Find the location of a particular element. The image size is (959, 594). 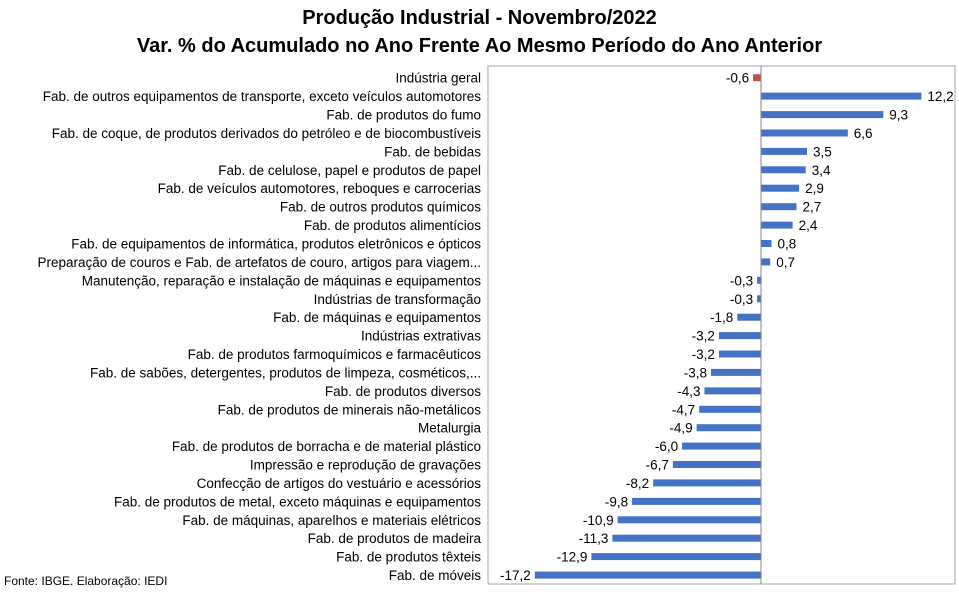

category-label: Fab. de máquinas e equipamentos is located at coordinates (377, 317).